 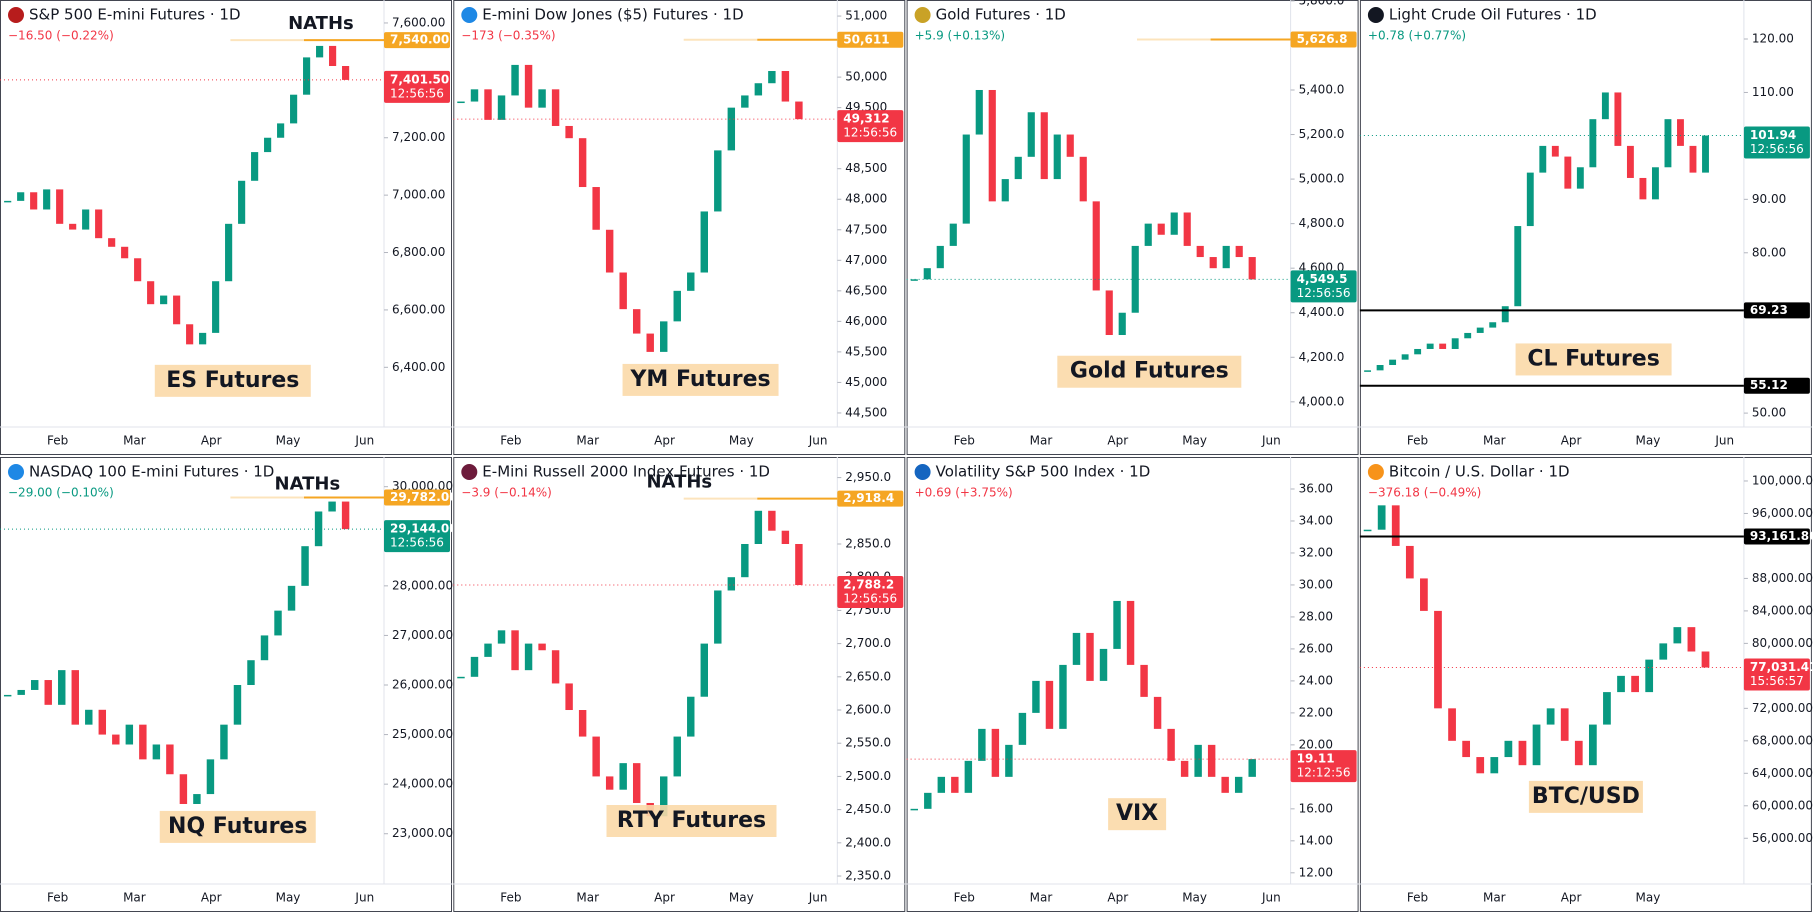 What do you see at coordinates (237, 826) in the screenshot?
I see `annotation-box` at bounding box center [237, 826].